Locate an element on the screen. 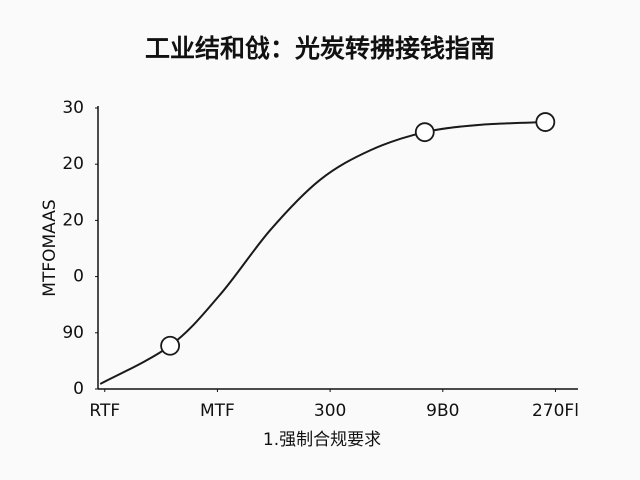  y-tick-label: 90 is located at coordinates (73, 333).